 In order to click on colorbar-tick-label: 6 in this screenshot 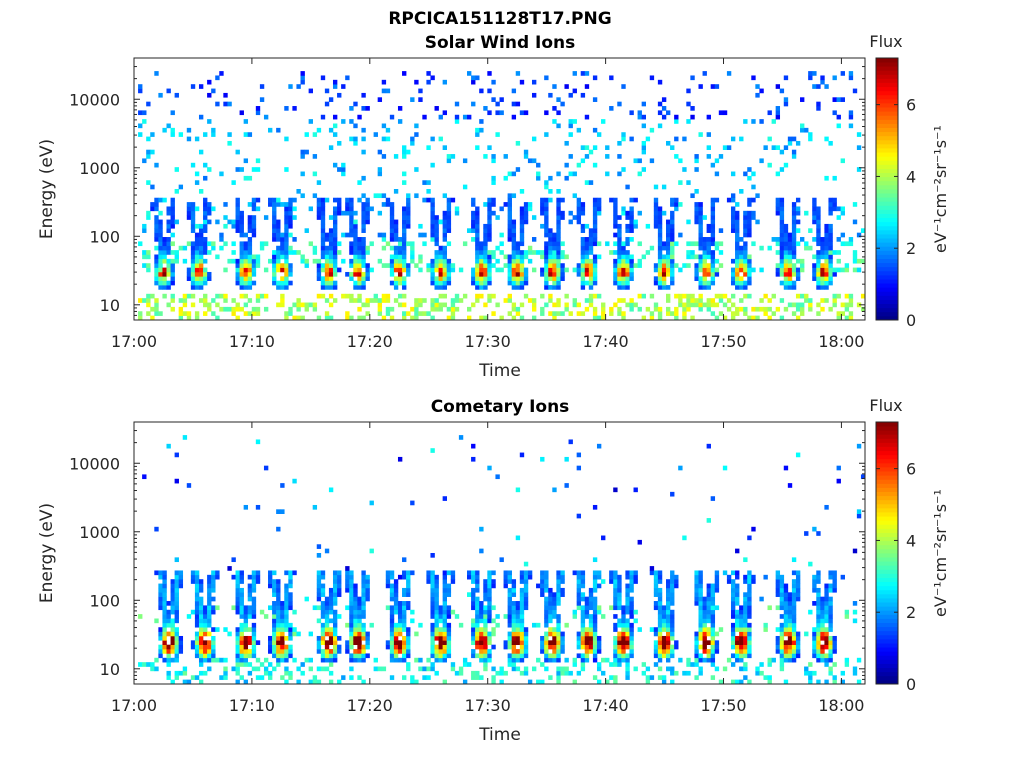, I will do `click(911, 105)`.